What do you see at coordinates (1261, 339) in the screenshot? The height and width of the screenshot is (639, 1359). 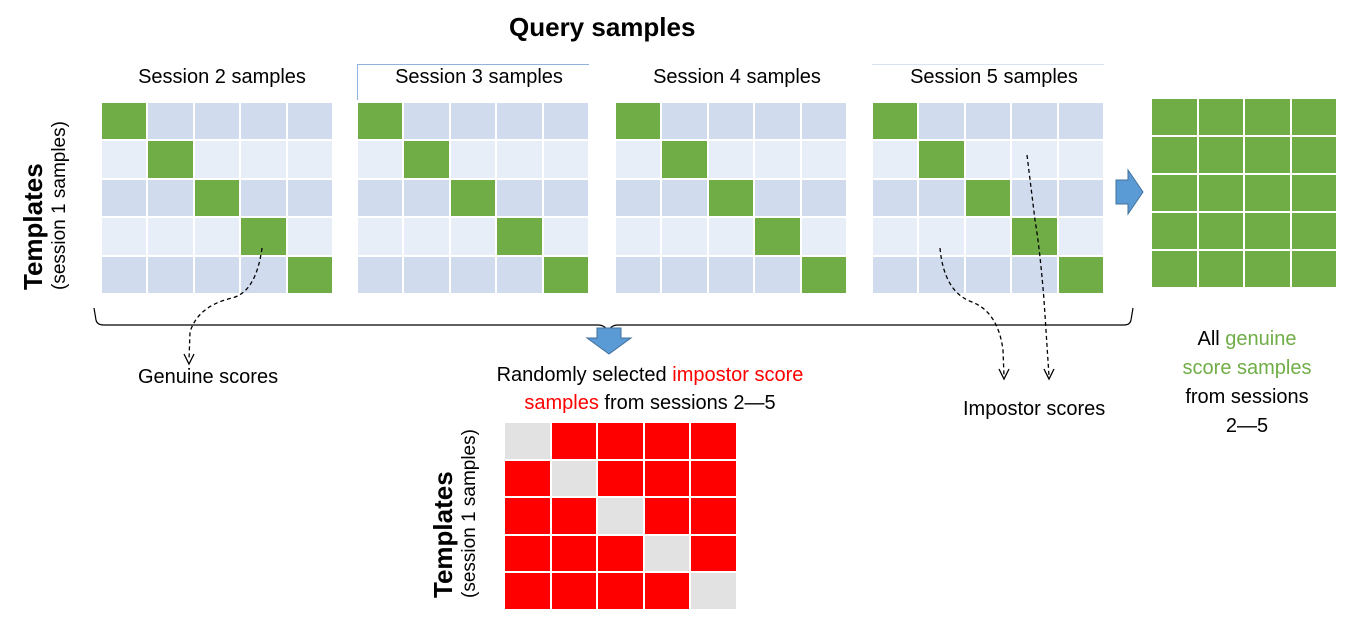 I see `genuine-caption-highlight-1: genuine` at bounding box center [1261, 339].